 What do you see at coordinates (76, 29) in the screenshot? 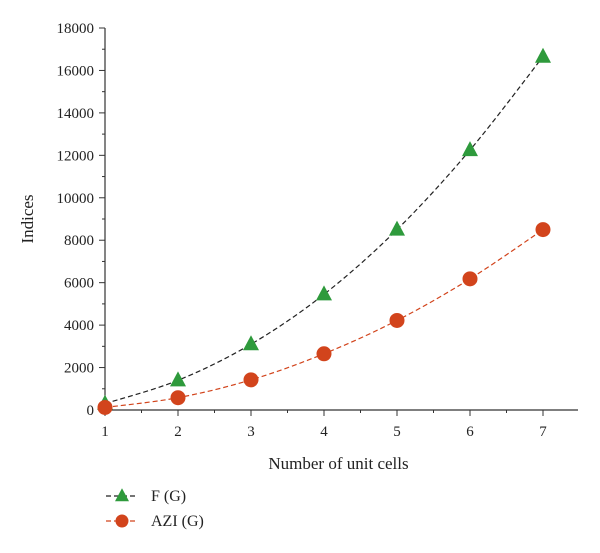
I see `y-tick-label: 18000` at bounding box center [76, 29].